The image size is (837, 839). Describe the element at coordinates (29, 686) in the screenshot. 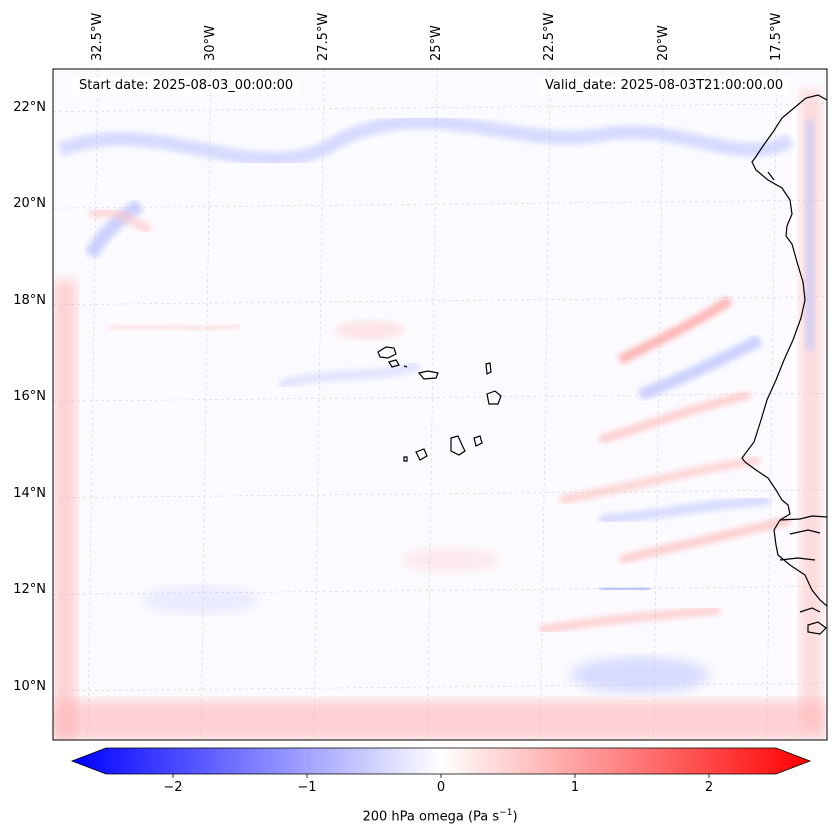

I see `latitude-label: 10°N` at that location.